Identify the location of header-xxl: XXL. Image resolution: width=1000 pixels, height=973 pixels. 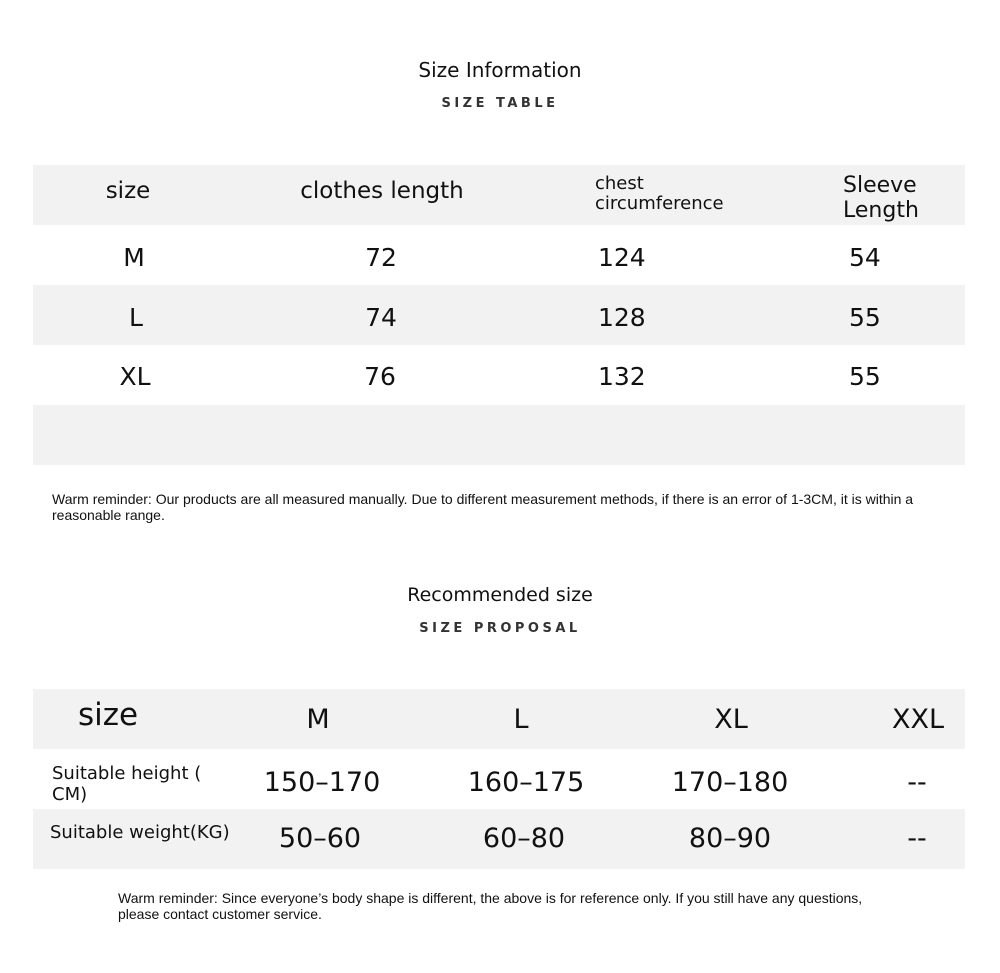
(918, 719).